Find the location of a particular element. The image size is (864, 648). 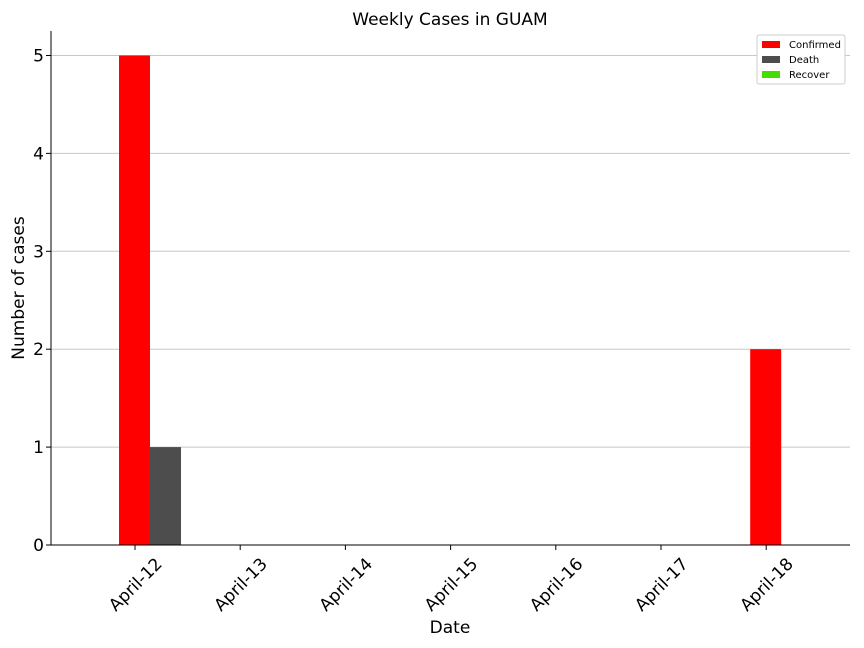

y-tick-label: 4 is located at coordinates (38, 154).